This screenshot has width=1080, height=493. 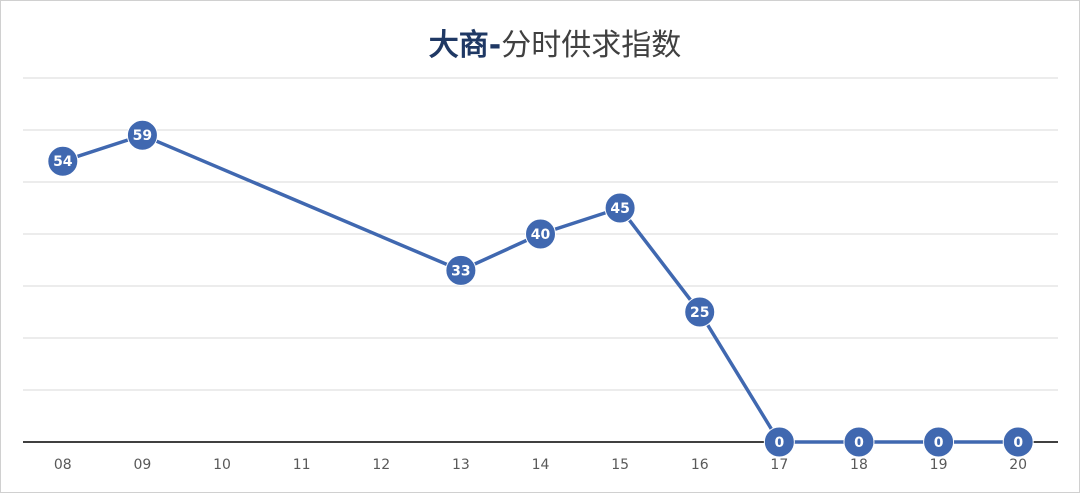 What do you see at coordinates (700, 465) in the screenshot?
I see `x-tick-label: 16` at bounding box center [700, 465].